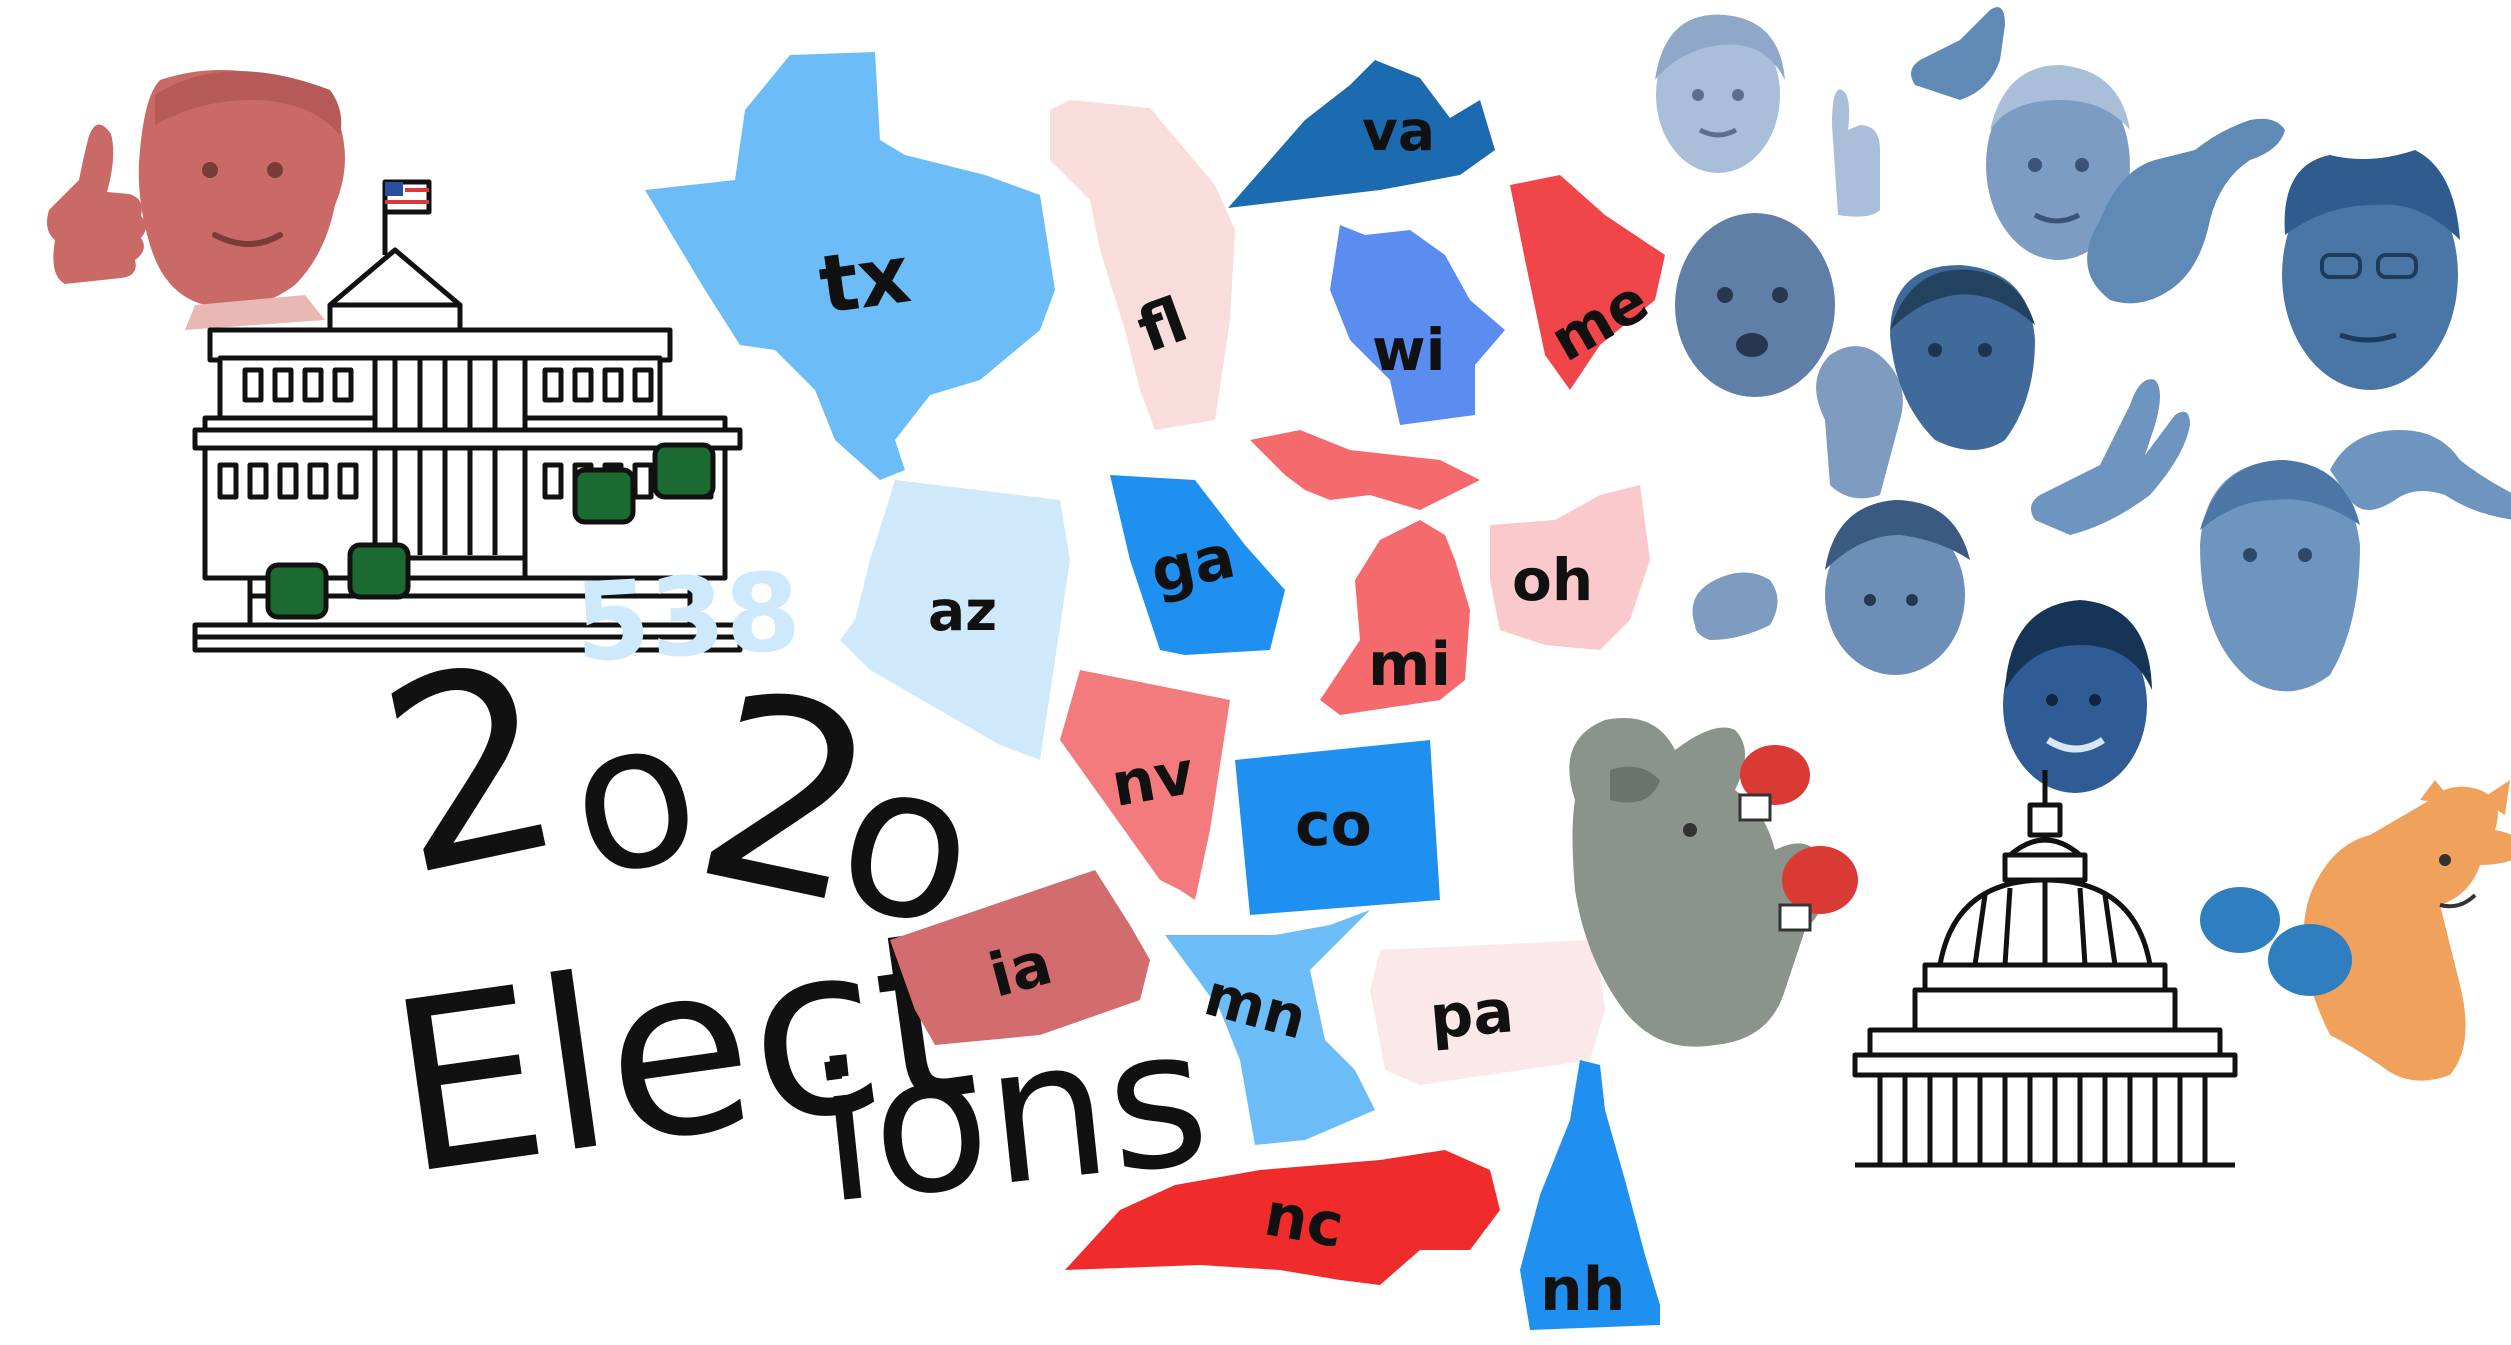  What do you see at coordinates (1142, 265) in the screenshot?
I see `state-fl: fl` at bounding box center [1142, 265].